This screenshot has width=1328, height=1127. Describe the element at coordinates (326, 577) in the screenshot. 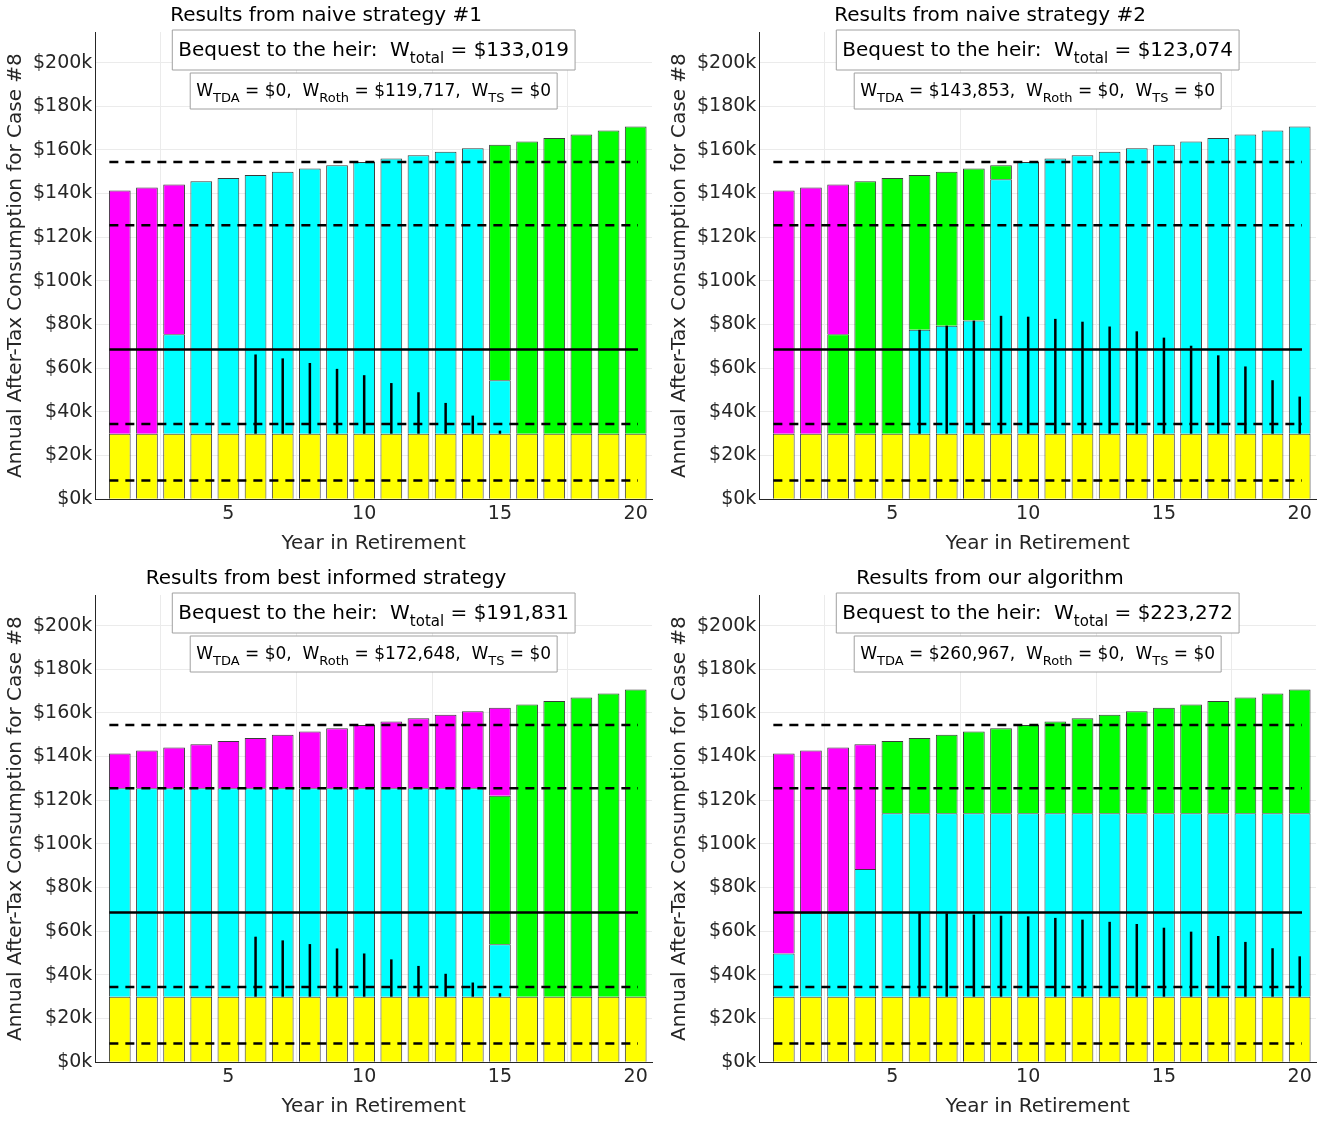

I see `chart-title: Results from best informed strategy` at that location.